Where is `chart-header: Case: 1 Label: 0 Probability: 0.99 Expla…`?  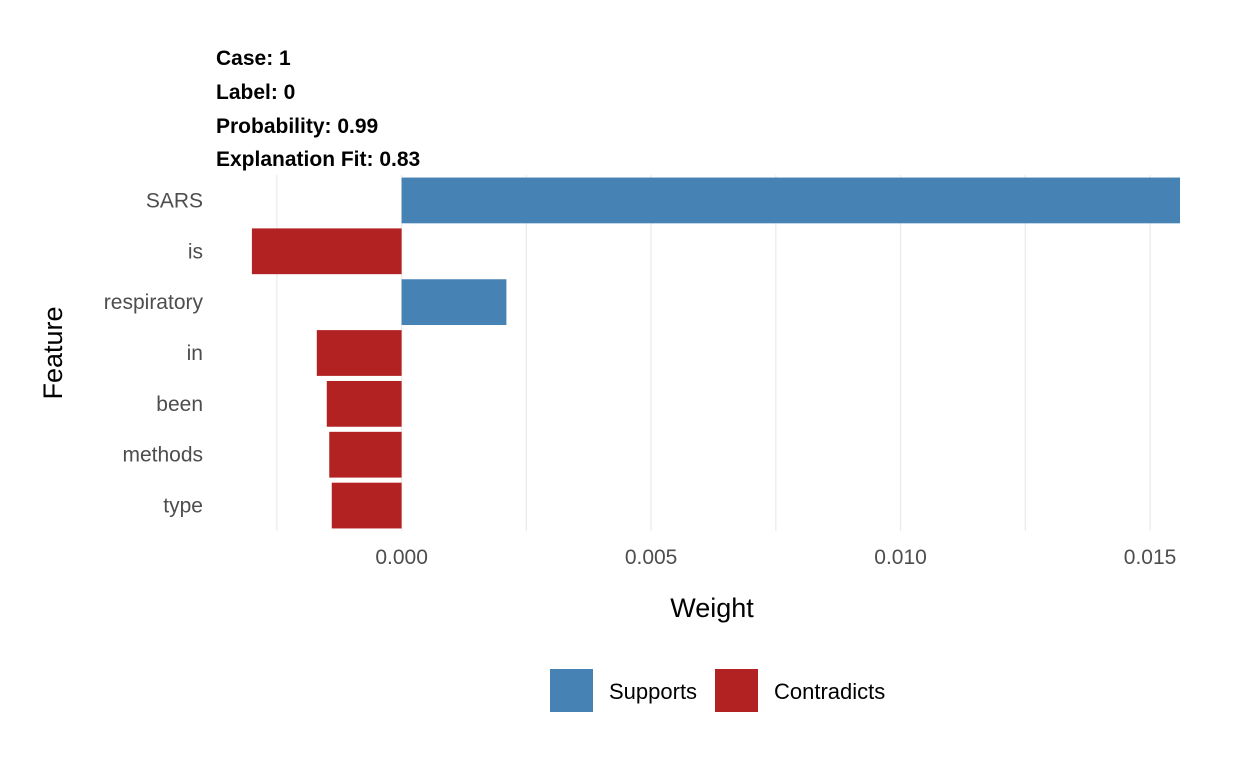 chart-header: Case: 1 Label: 0 Probability: 0.99 Expla… is located at coordinates (318, 109).